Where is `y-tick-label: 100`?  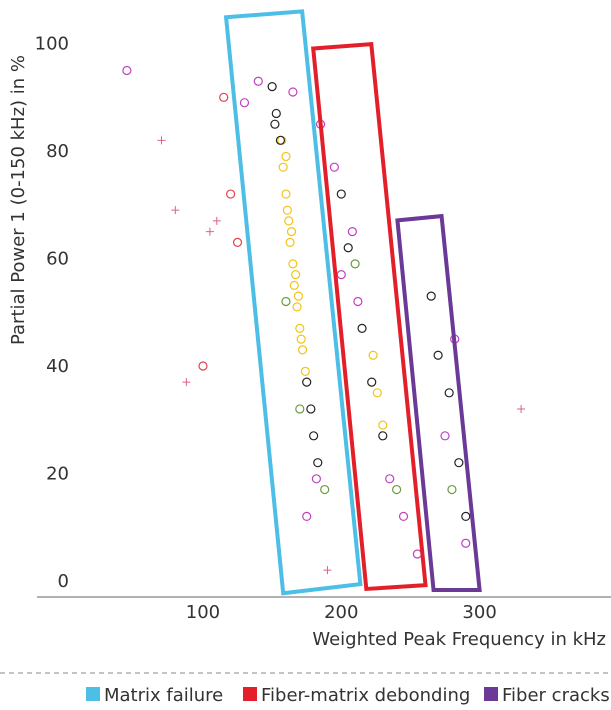
y-tick-label: 100 is located at coordinates (52, 44).